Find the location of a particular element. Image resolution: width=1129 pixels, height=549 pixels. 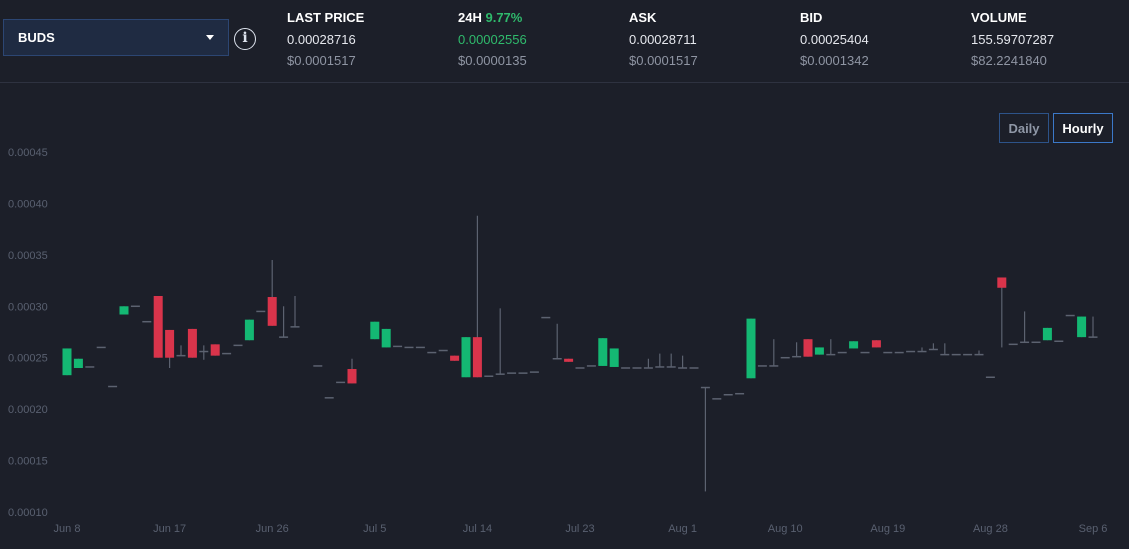

x-tick-label: Jul 14 is located at coordinates (477, 529).